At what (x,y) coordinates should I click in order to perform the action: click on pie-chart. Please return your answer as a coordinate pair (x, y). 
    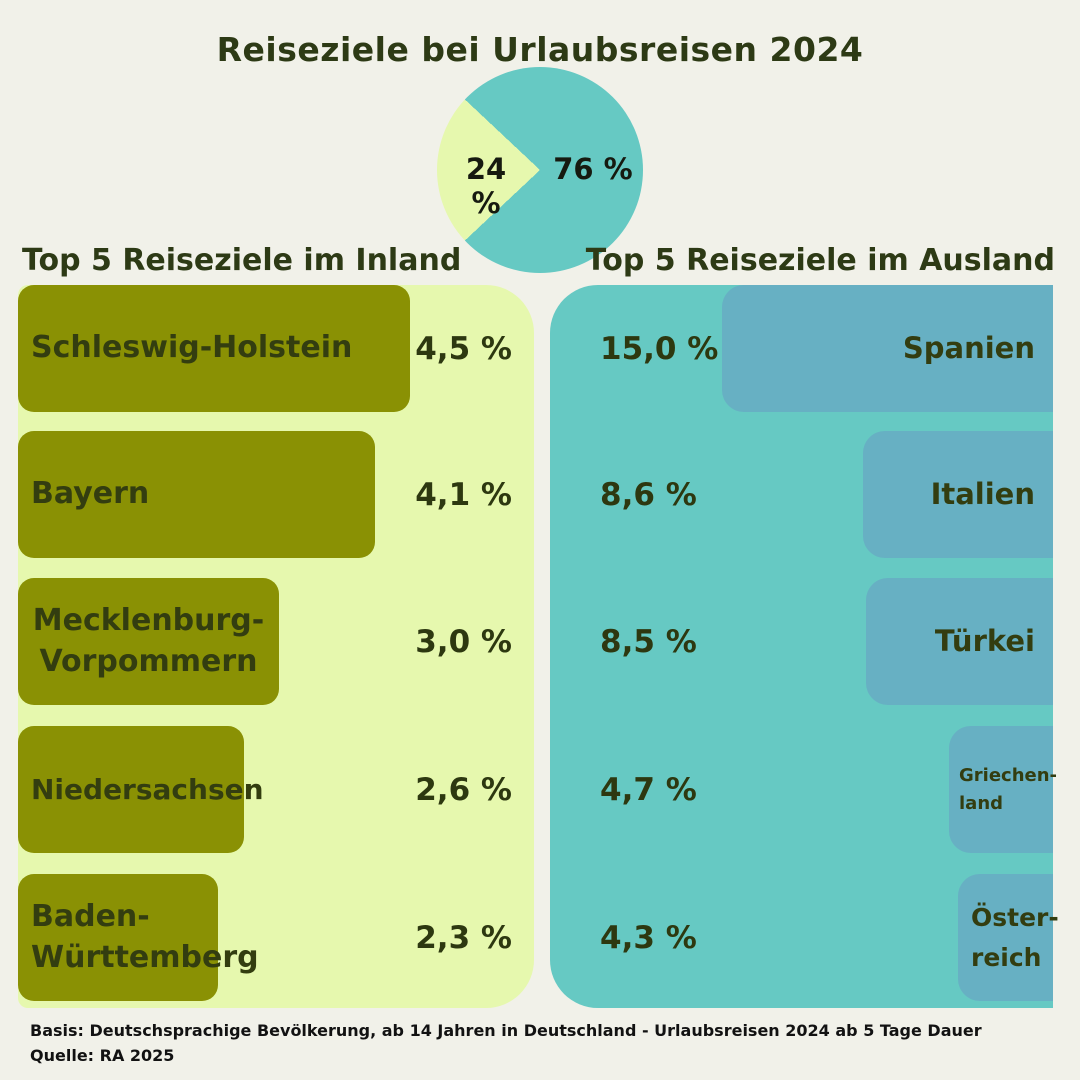
    Looking at the image, I should click on (540, 170).